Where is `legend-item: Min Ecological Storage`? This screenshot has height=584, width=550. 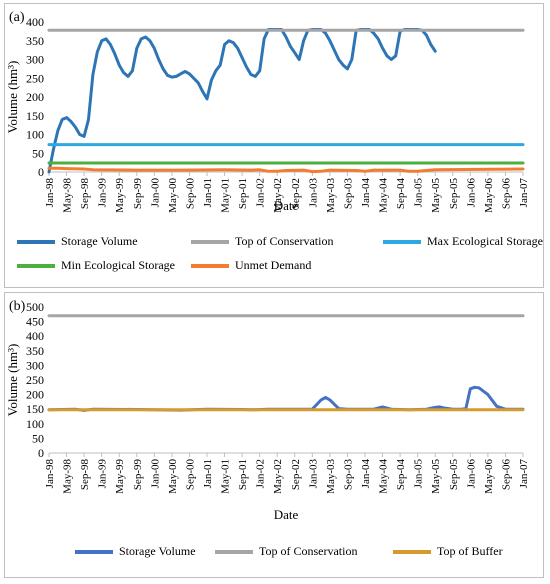 legend-item: Min Ecological Storage is located at coordinates (96, 265).